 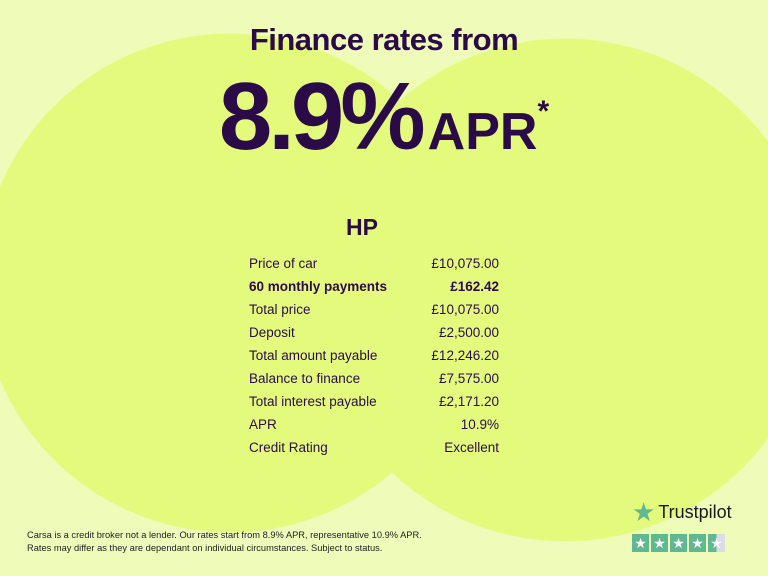 I want to click on trustpilot-rating: ★ ★ ★ ★ ★, so click(x=687, y=543).